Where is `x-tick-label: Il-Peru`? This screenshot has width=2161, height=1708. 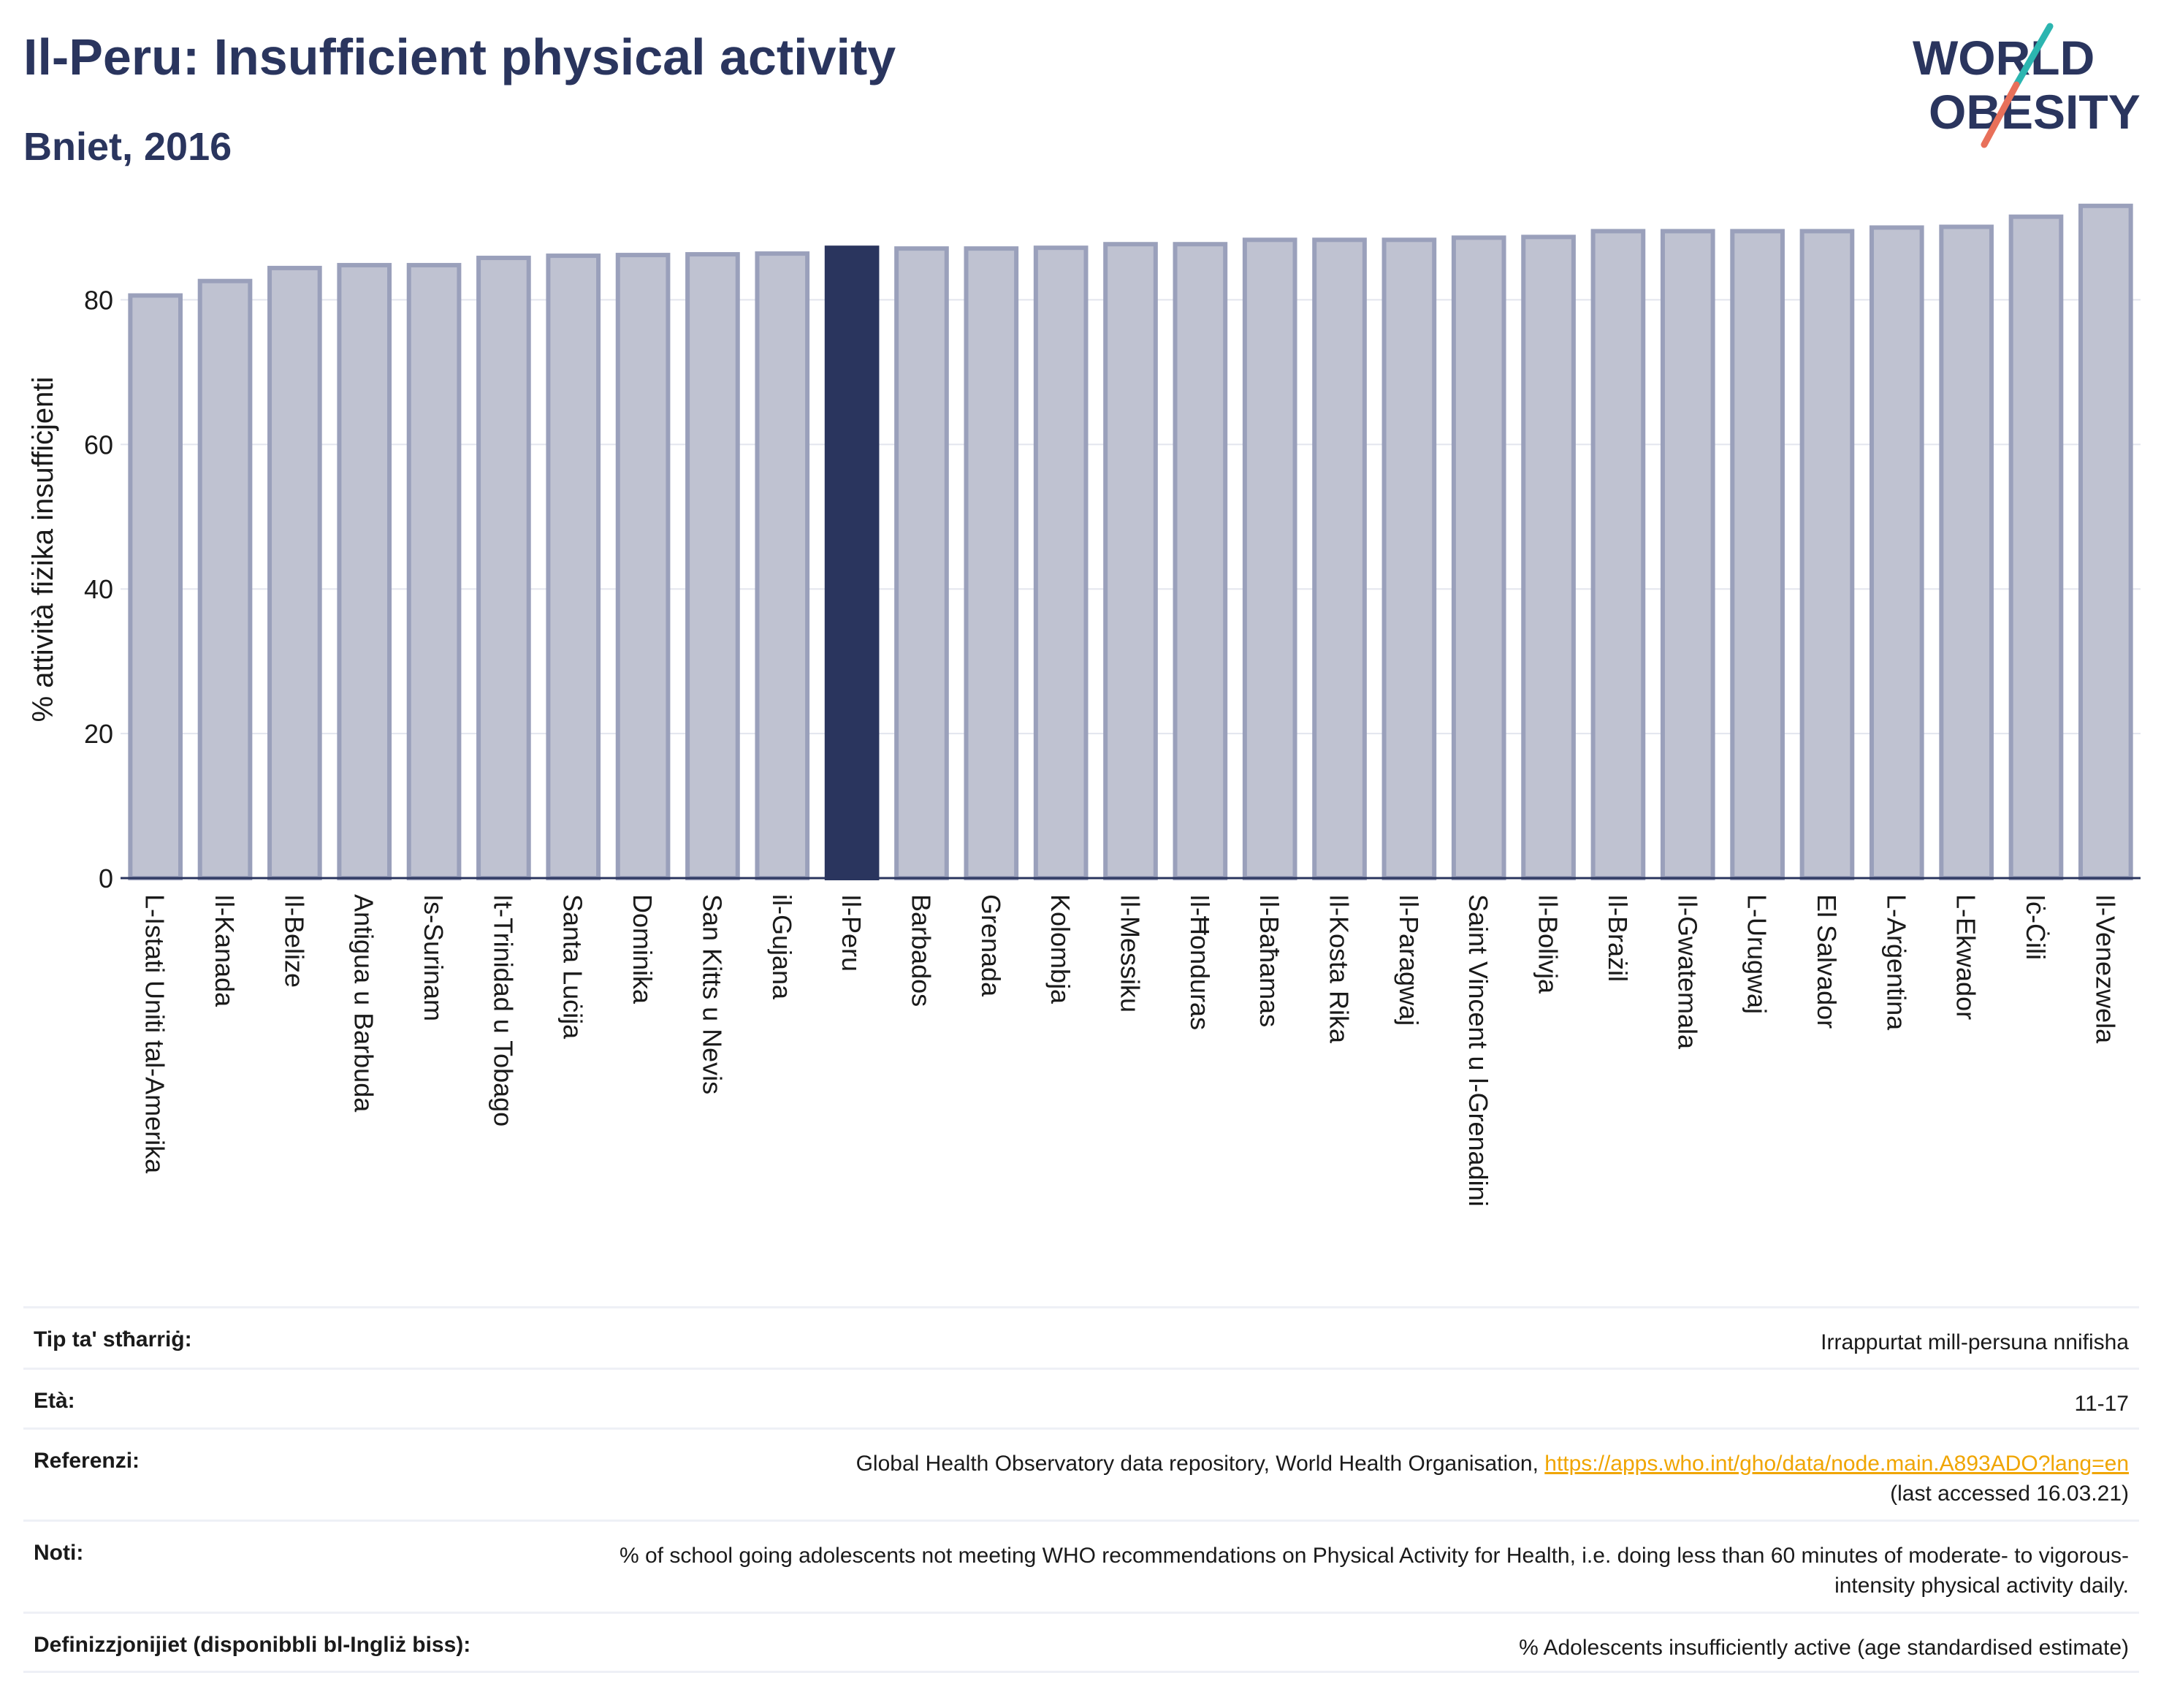
x-tick-label: Il-Peru is located at coordinates (851, 933).